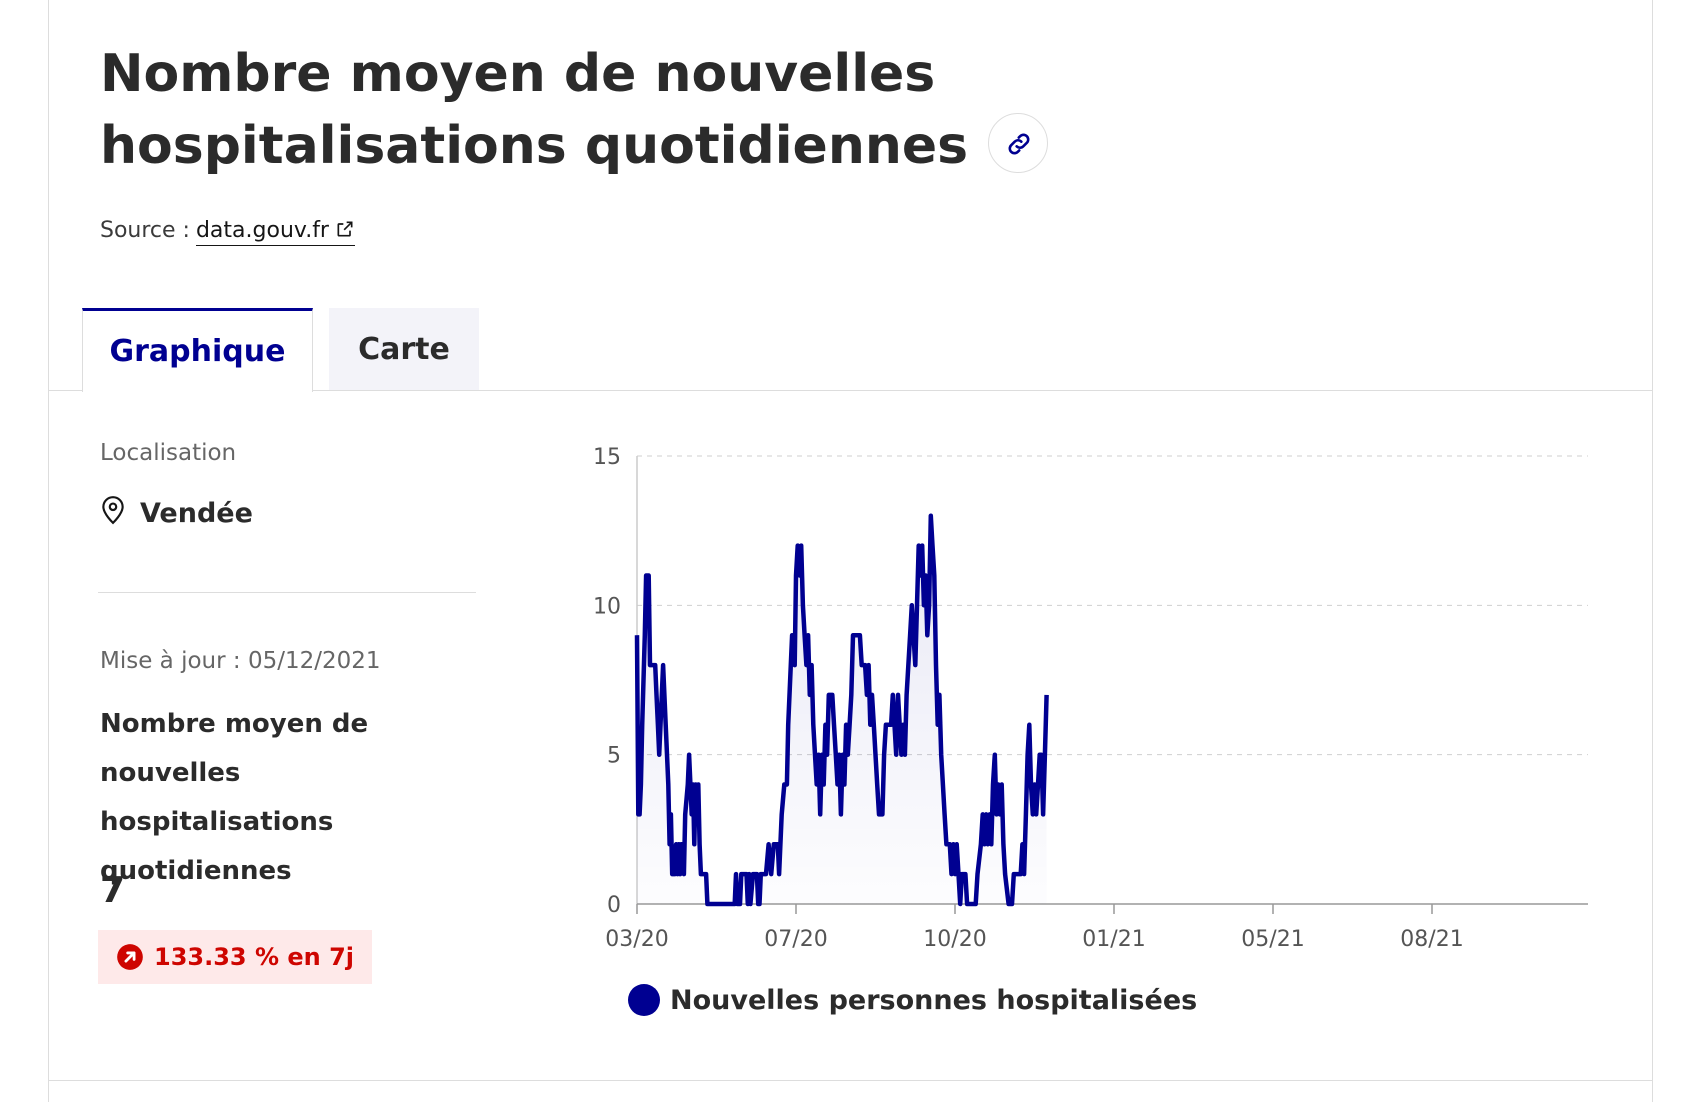 The height and width of the screenshot is (1102, 1686). I want to click on y-tick-label-5: 5, so click(614, 756).